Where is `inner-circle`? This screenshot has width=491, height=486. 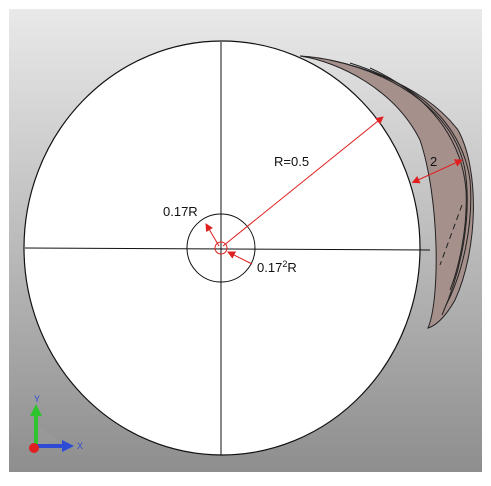 inner-circle is located at coordinates (221, 248).